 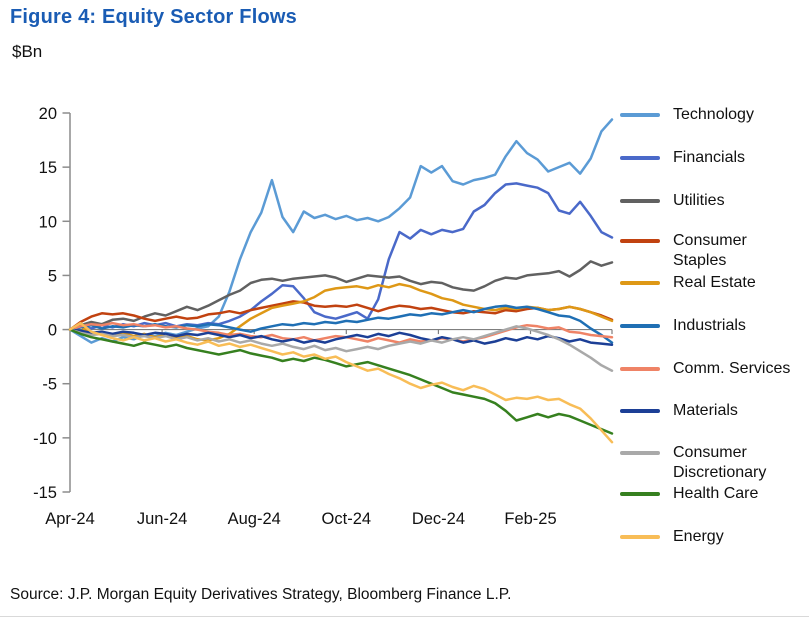 What do you see at coordinates (341, 348) in the screenshot?
I see `series-line-consumer-discretionary` at bounding box center [341, 348].